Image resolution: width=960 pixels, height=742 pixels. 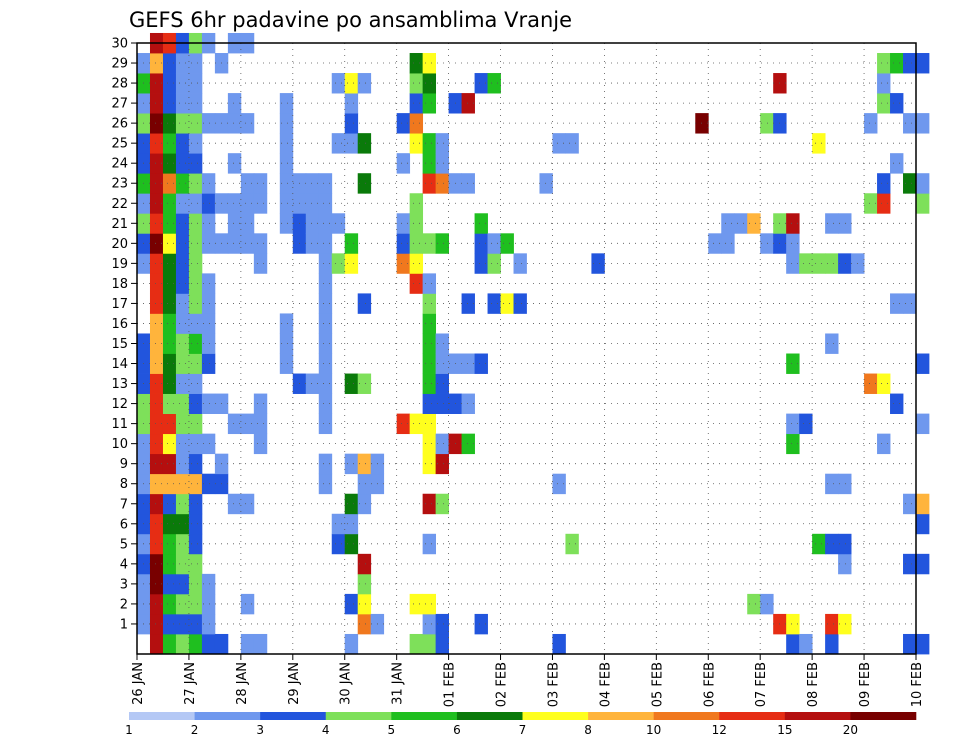 What do you see at coordinates (450, 684) in the screenshot?
I see `x-tick-label: 01 FEB` at bounding box center [450, 684].